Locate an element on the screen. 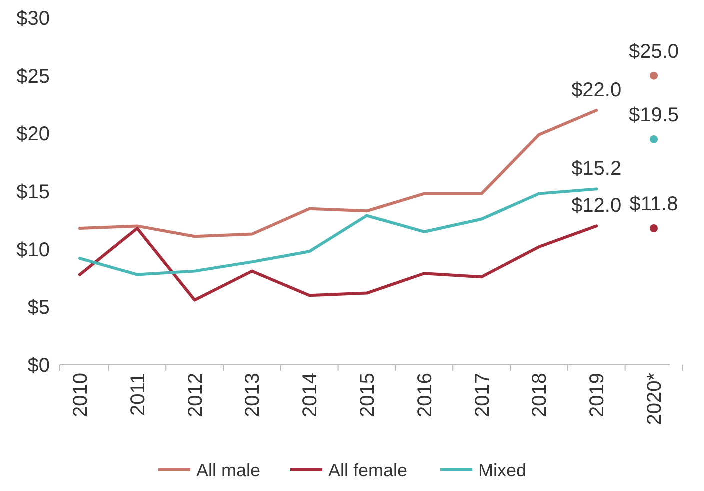 This screenshot has width=704, height=491. x-tick-label: 2018 is located at coordinates (540, 395).